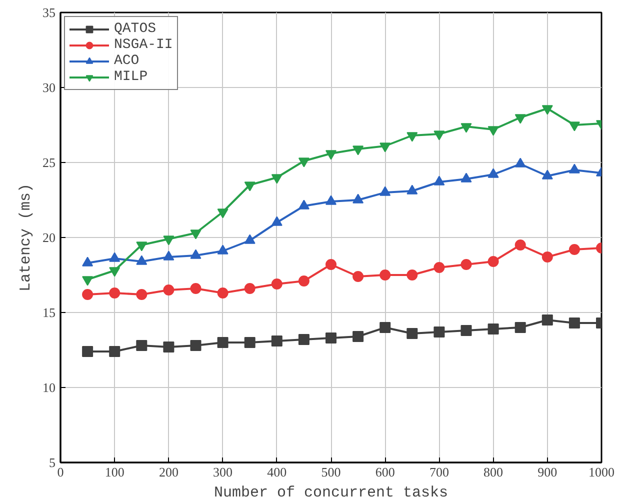 Image resolution: width=619 pixels, height=504 pixels. What do you see at coordinates (331, 493) in the screenshot?
I see `x-axis-title: Number of concurrent tasks` at bounding box center [331, 493].